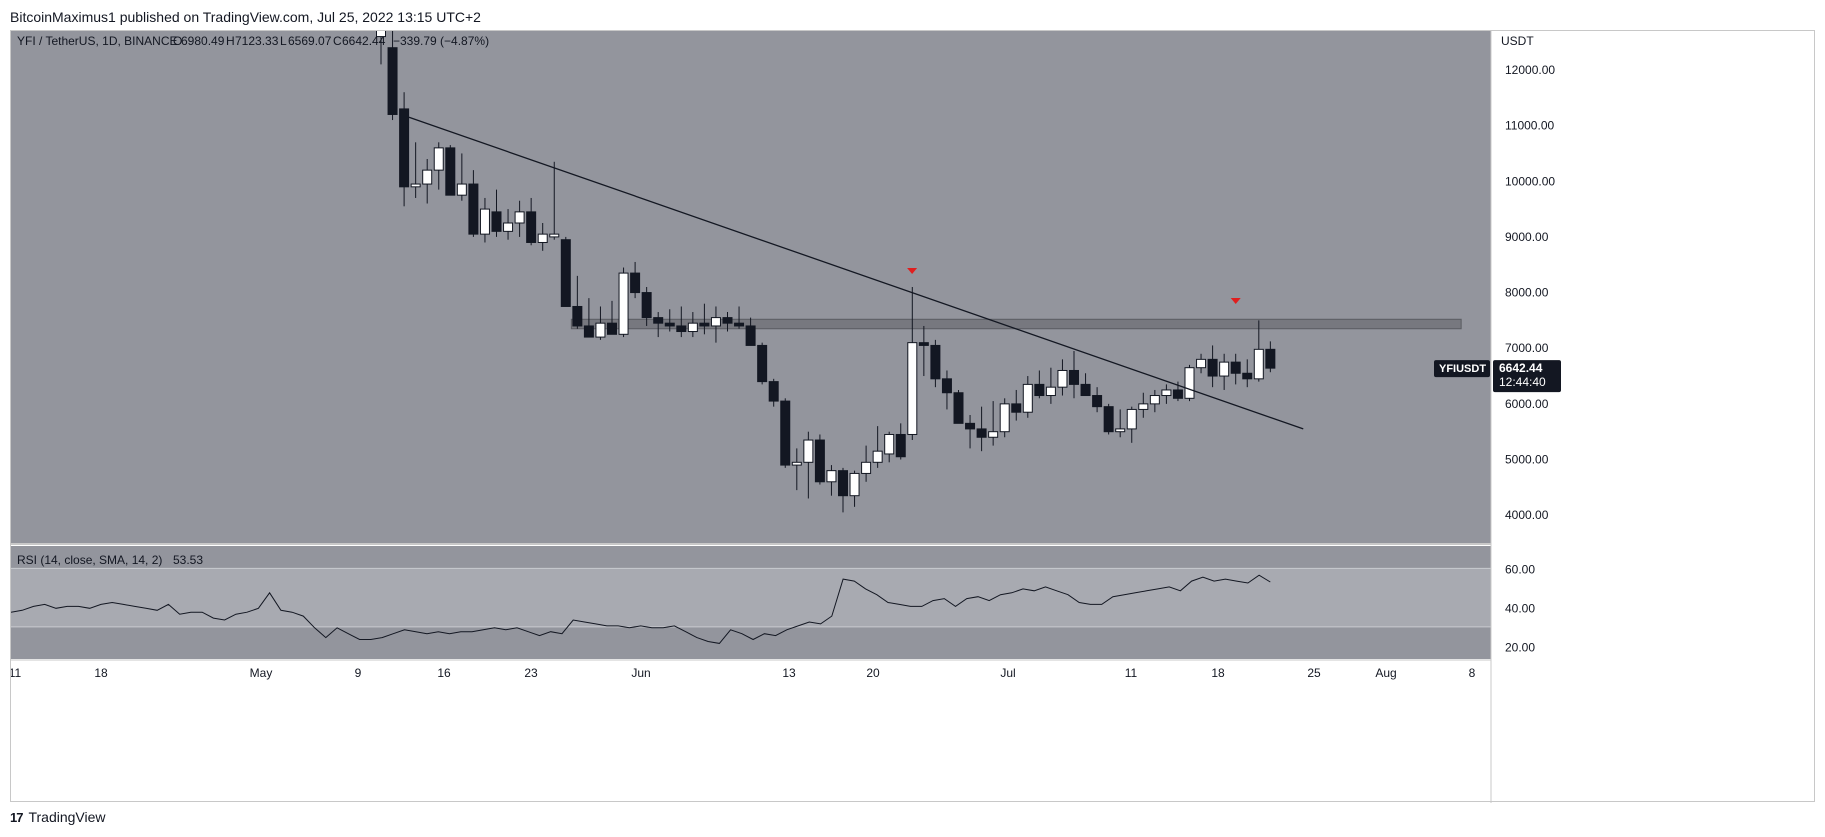 This screenshot has width=1825, height=837. What do you see at coordinates (1522, 382) in the screenshot?
I see `price-badge-countdown: 12:44:40` at bounding box center [1522, 382].